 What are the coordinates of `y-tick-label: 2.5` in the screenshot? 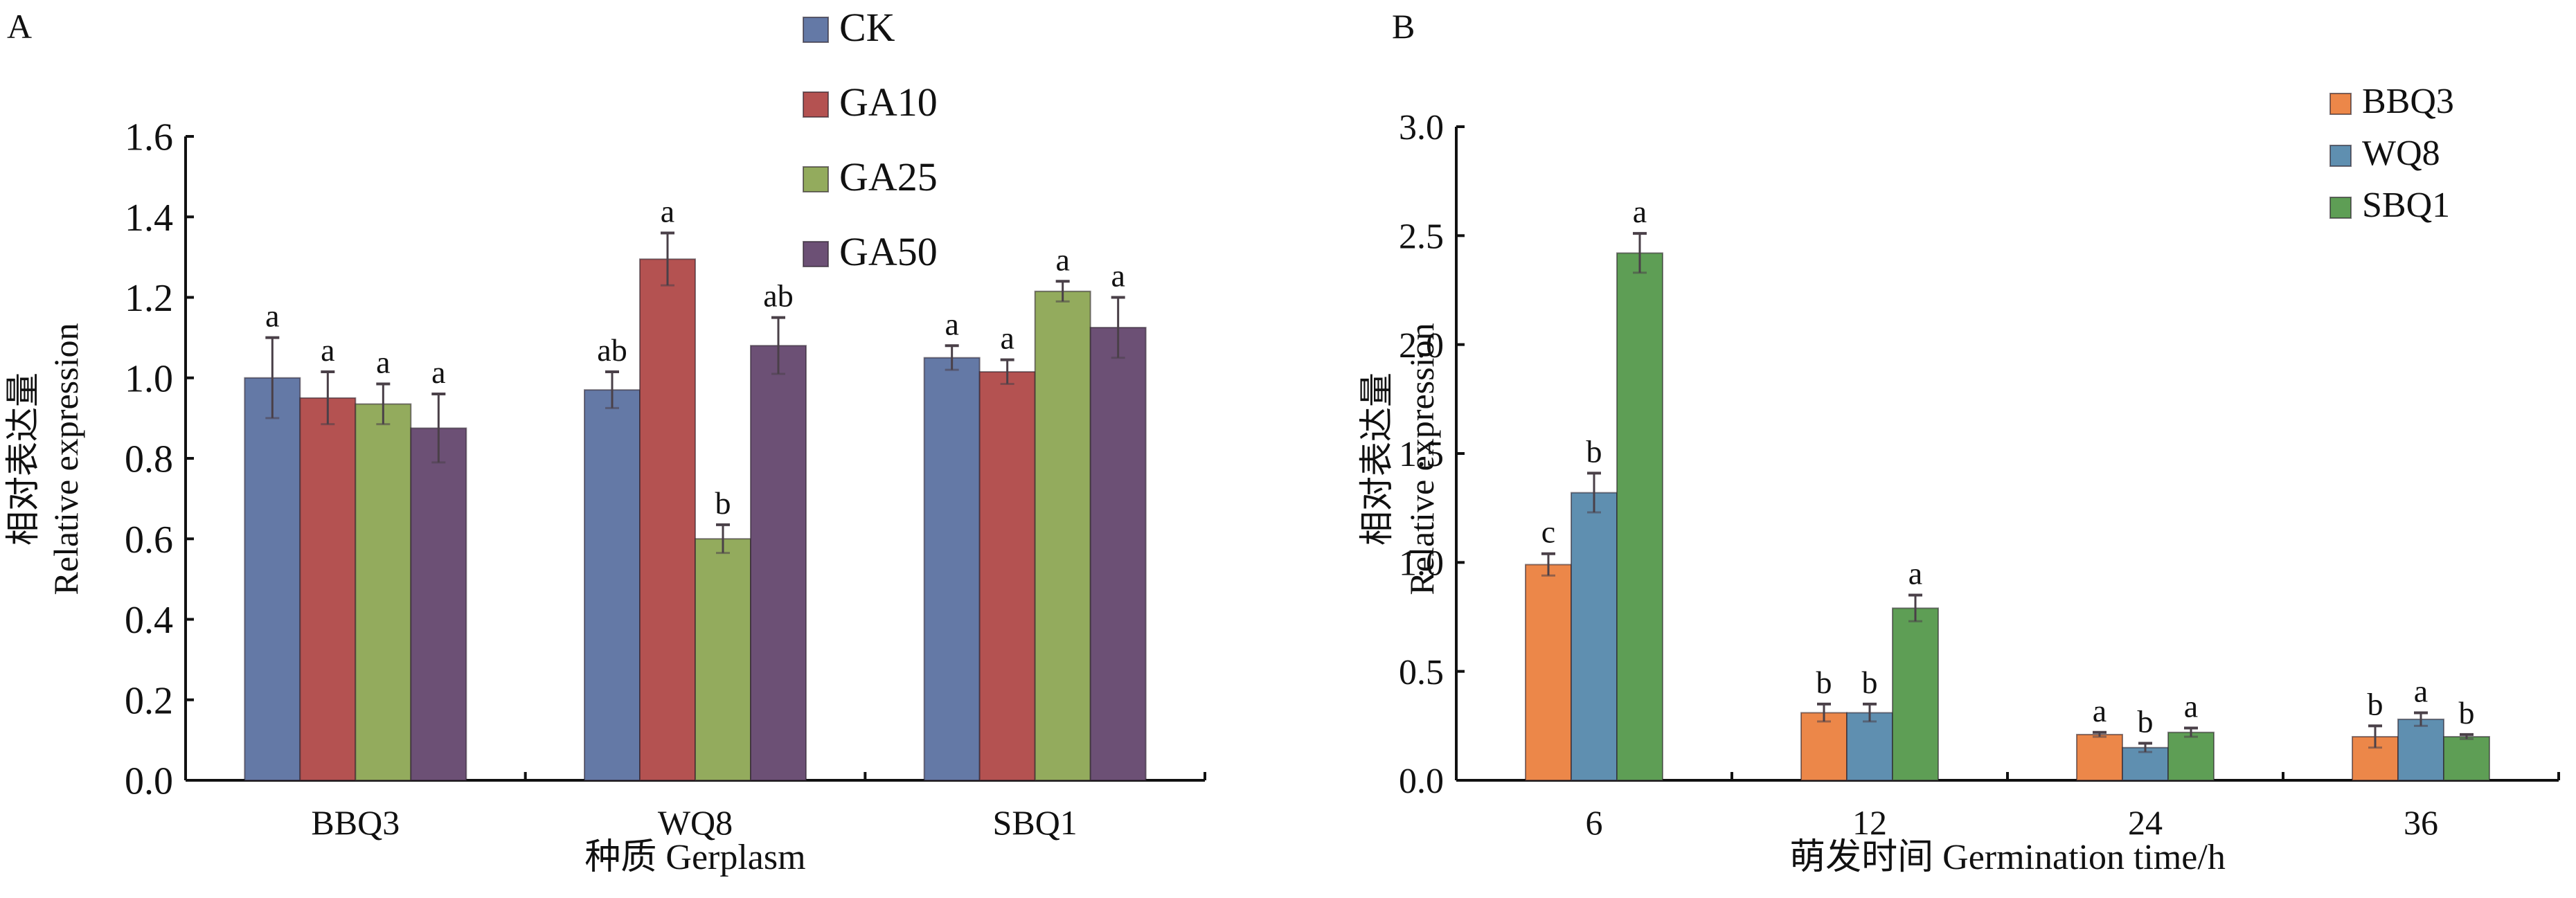 It's located at (1422, 237).